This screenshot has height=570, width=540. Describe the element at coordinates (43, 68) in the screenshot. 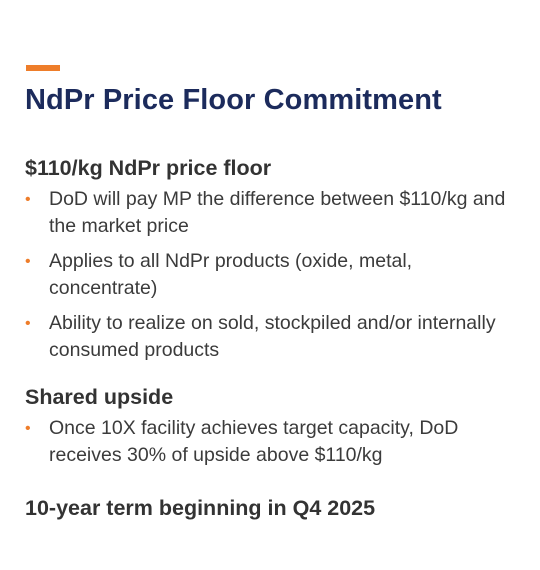

I see `title-accent-bar` at that location.